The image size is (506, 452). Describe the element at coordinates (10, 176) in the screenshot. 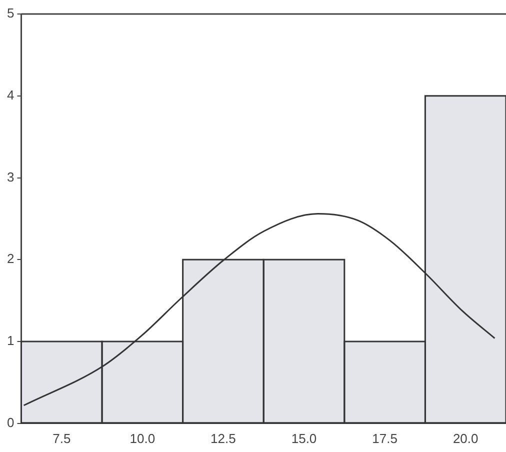

I see `y-tick-label: 3` at that location.